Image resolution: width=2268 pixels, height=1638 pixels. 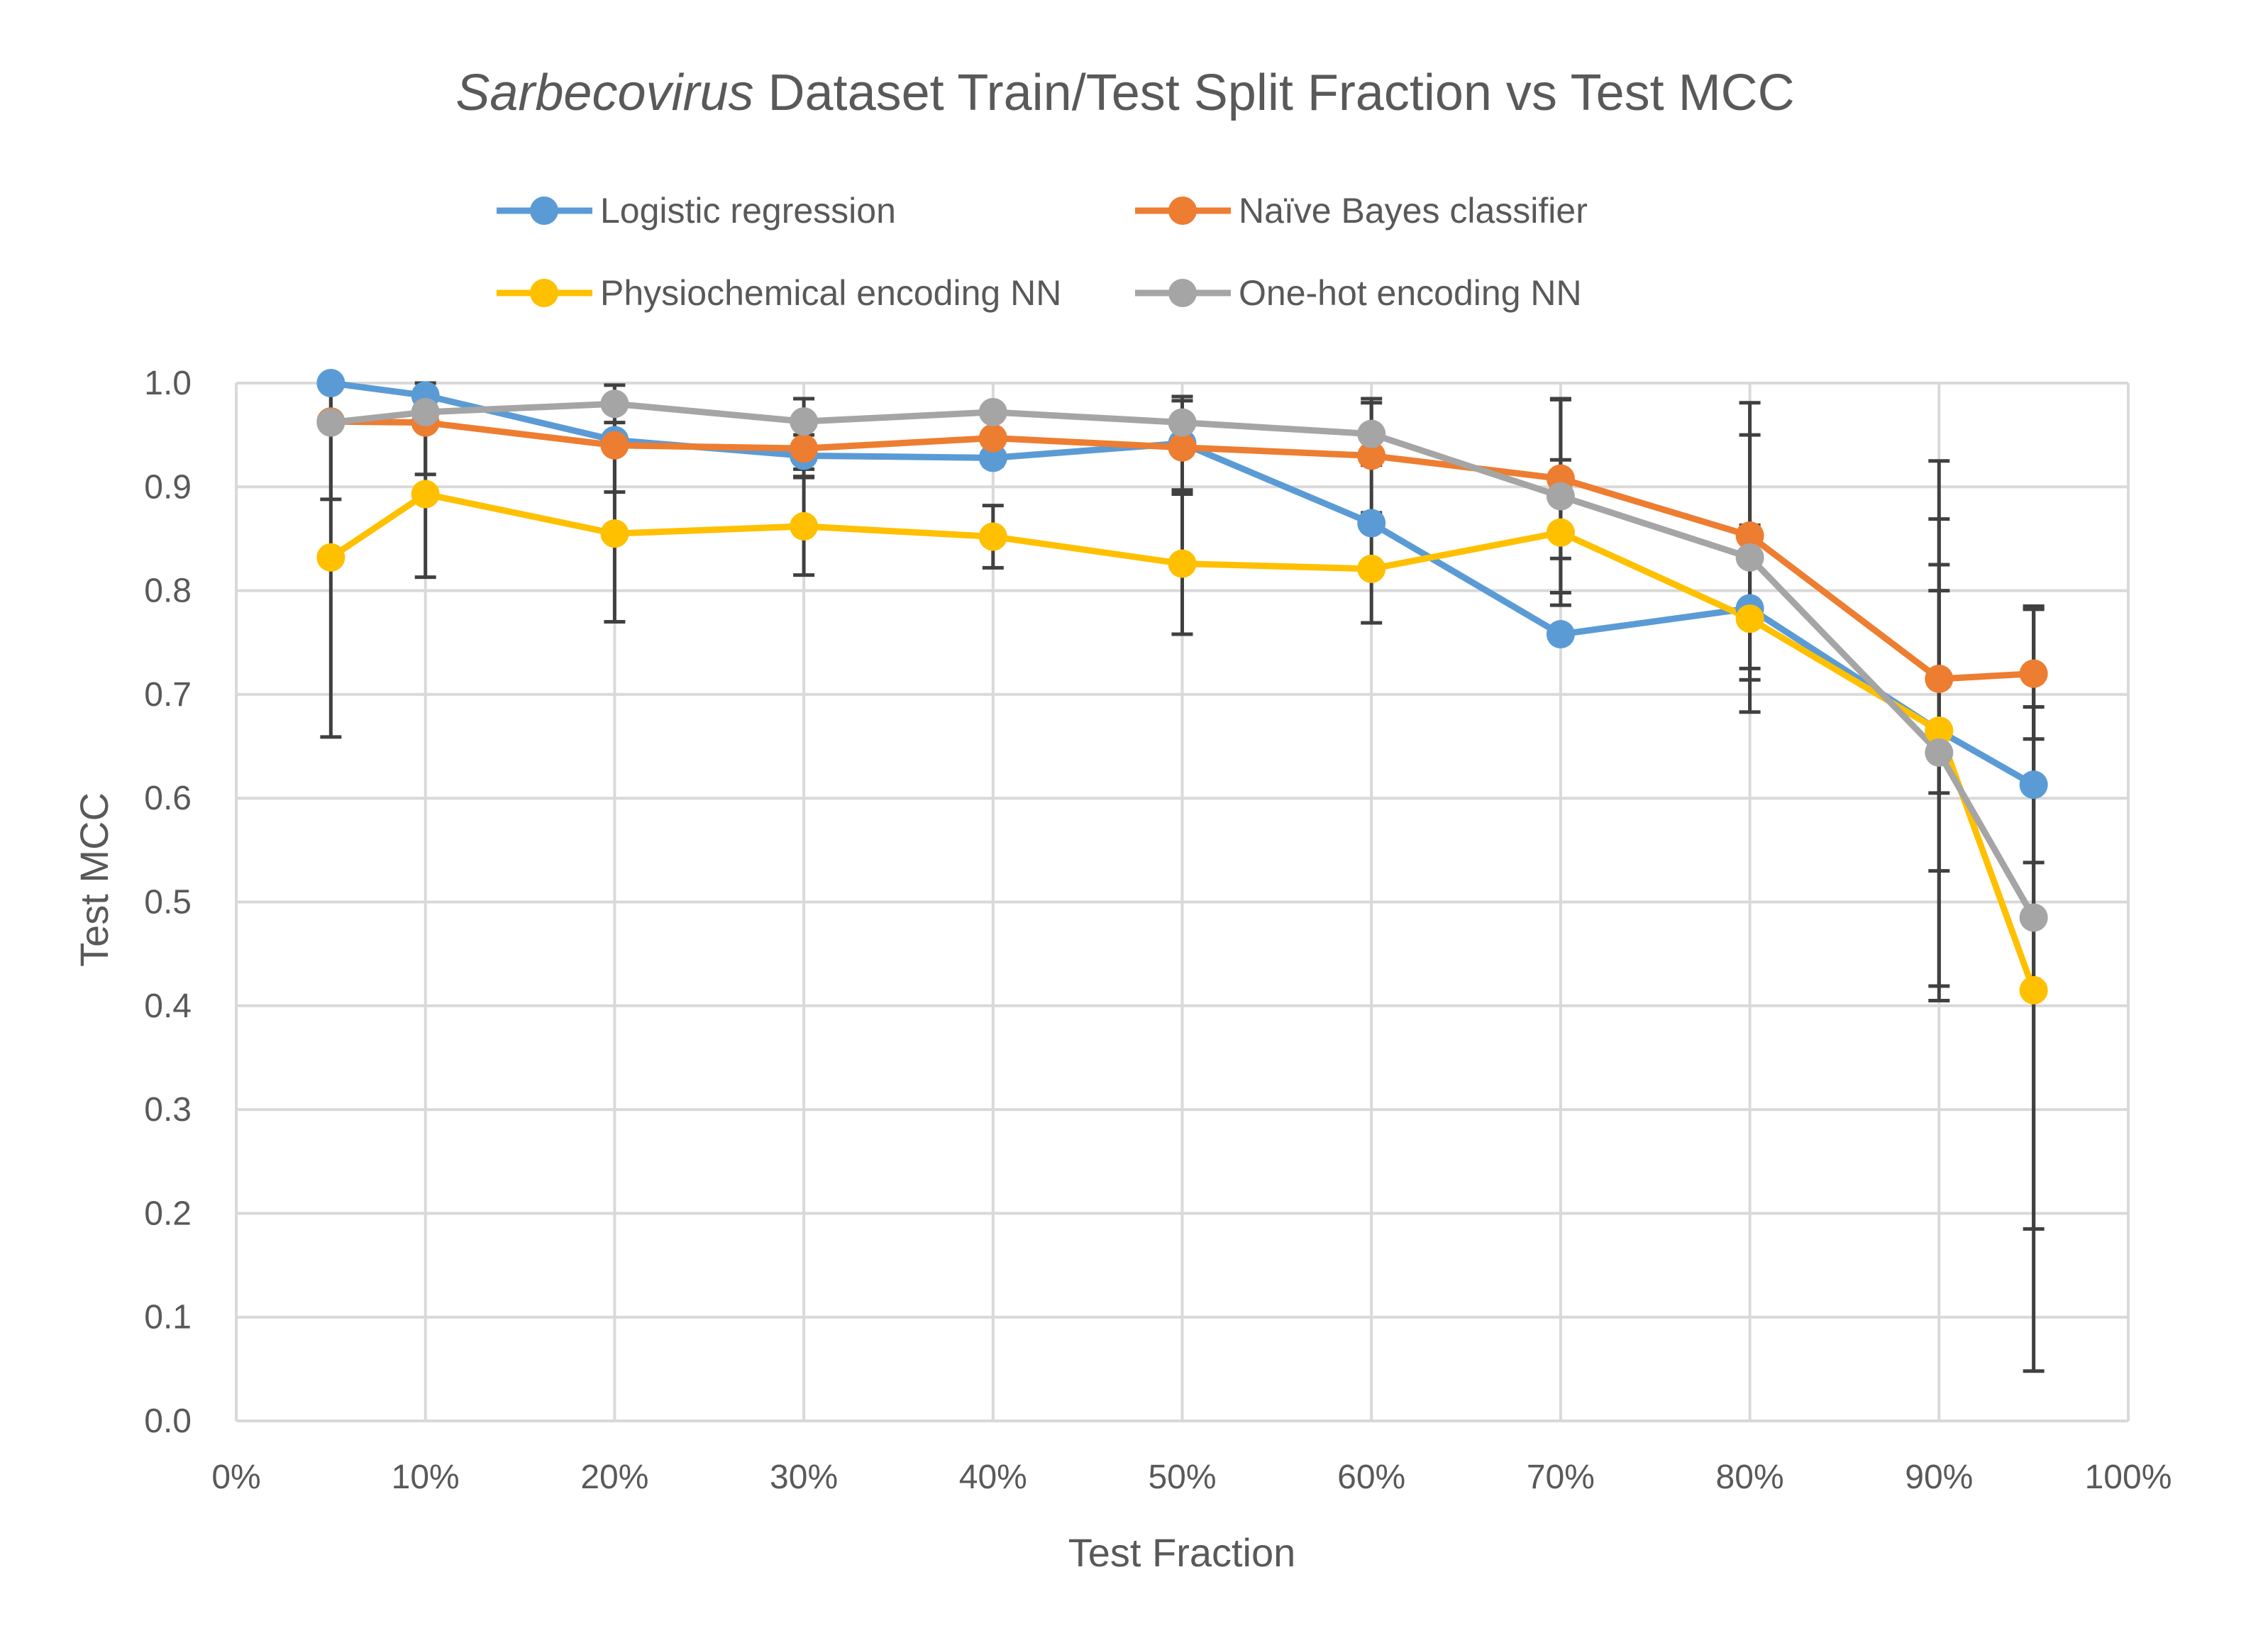 What do you see at coordinates (168, 798) in the screenshot?
I see `y-tick-label-6: 0.6` at bounding box center [168, 798].